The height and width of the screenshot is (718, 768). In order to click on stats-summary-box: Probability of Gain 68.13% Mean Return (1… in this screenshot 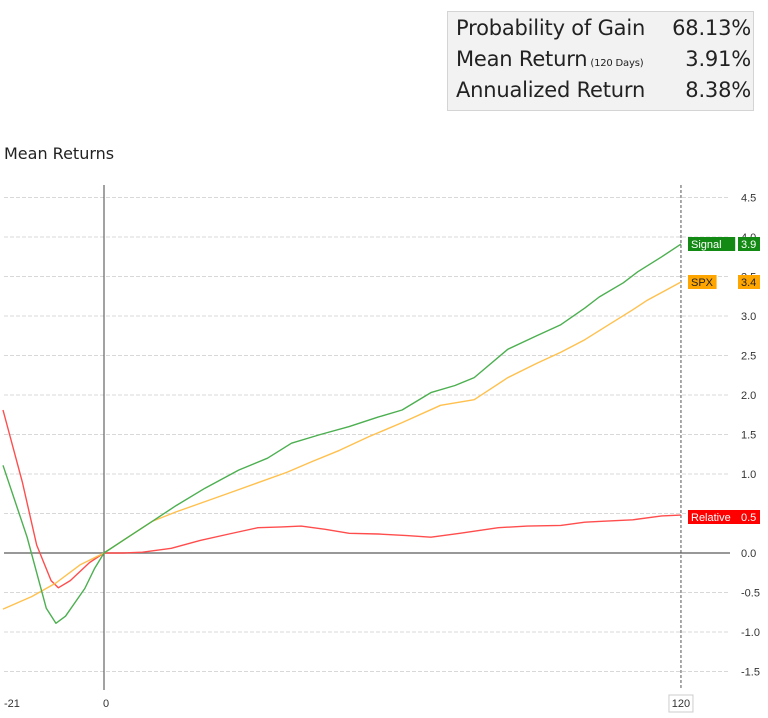, I will do `click(600, 61)`.